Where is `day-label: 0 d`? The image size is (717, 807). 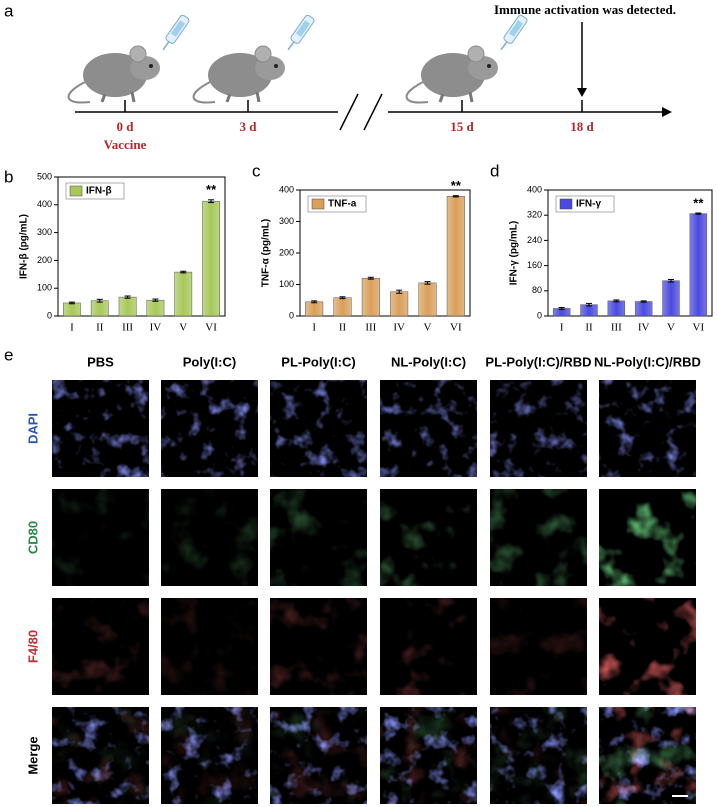
day-label: 0 d is located at coordinates (126, 126).